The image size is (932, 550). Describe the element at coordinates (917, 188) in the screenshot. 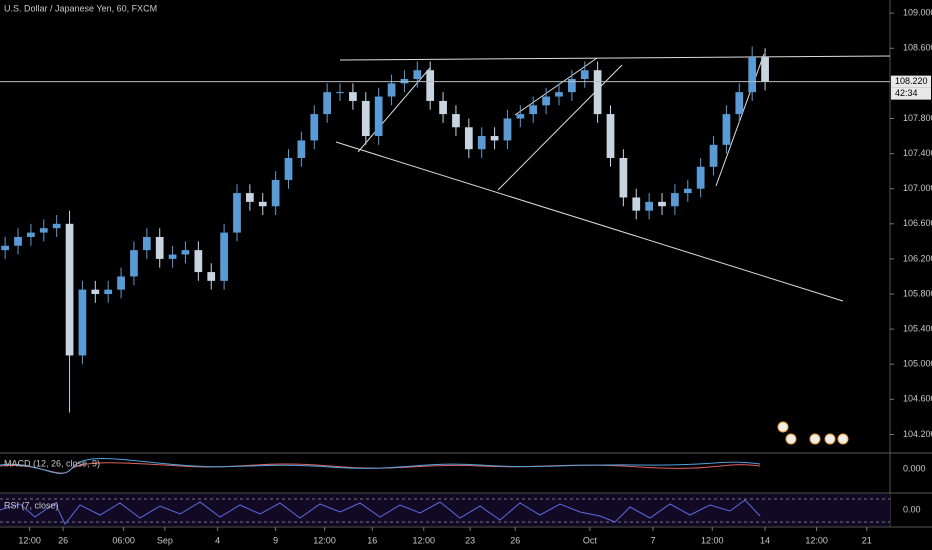

I see `y-tick-label: 107.000` at that location.